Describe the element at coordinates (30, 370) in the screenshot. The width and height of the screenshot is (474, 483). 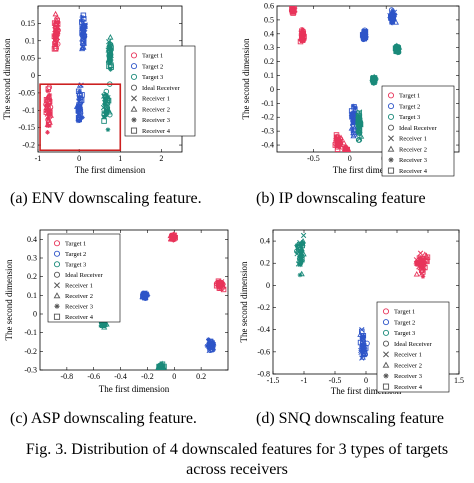
I see `y-tick-label: -0.3` at that location.